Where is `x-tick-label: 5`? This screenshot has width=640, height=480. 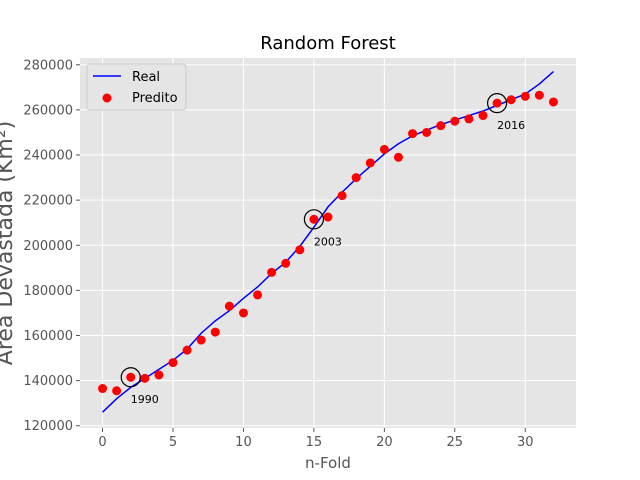
x-tick-label: 5 is located at coordinates (173, 442).